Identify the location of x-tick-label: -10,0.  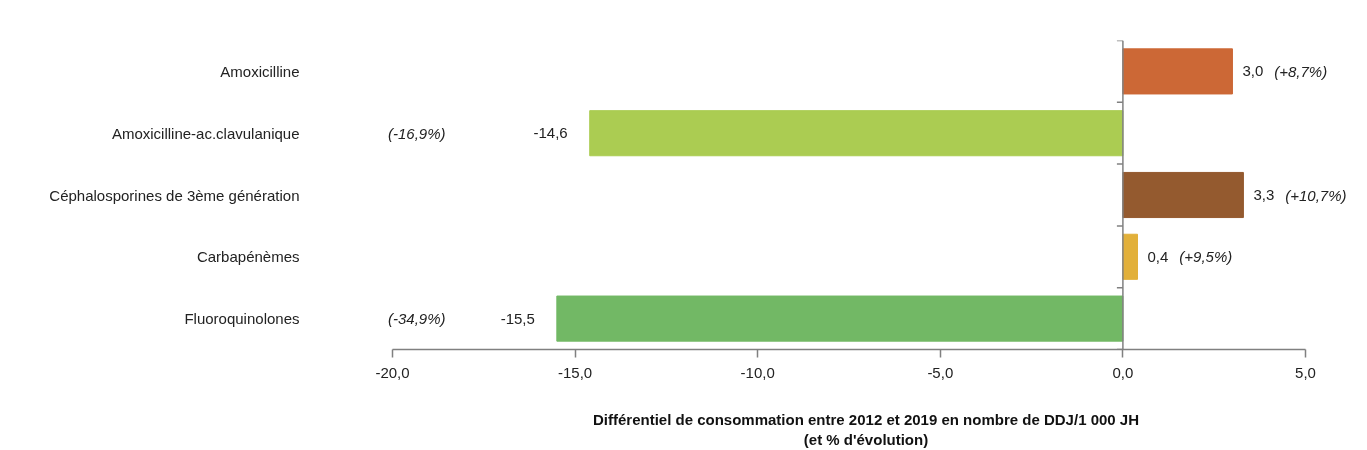
(757, 372).